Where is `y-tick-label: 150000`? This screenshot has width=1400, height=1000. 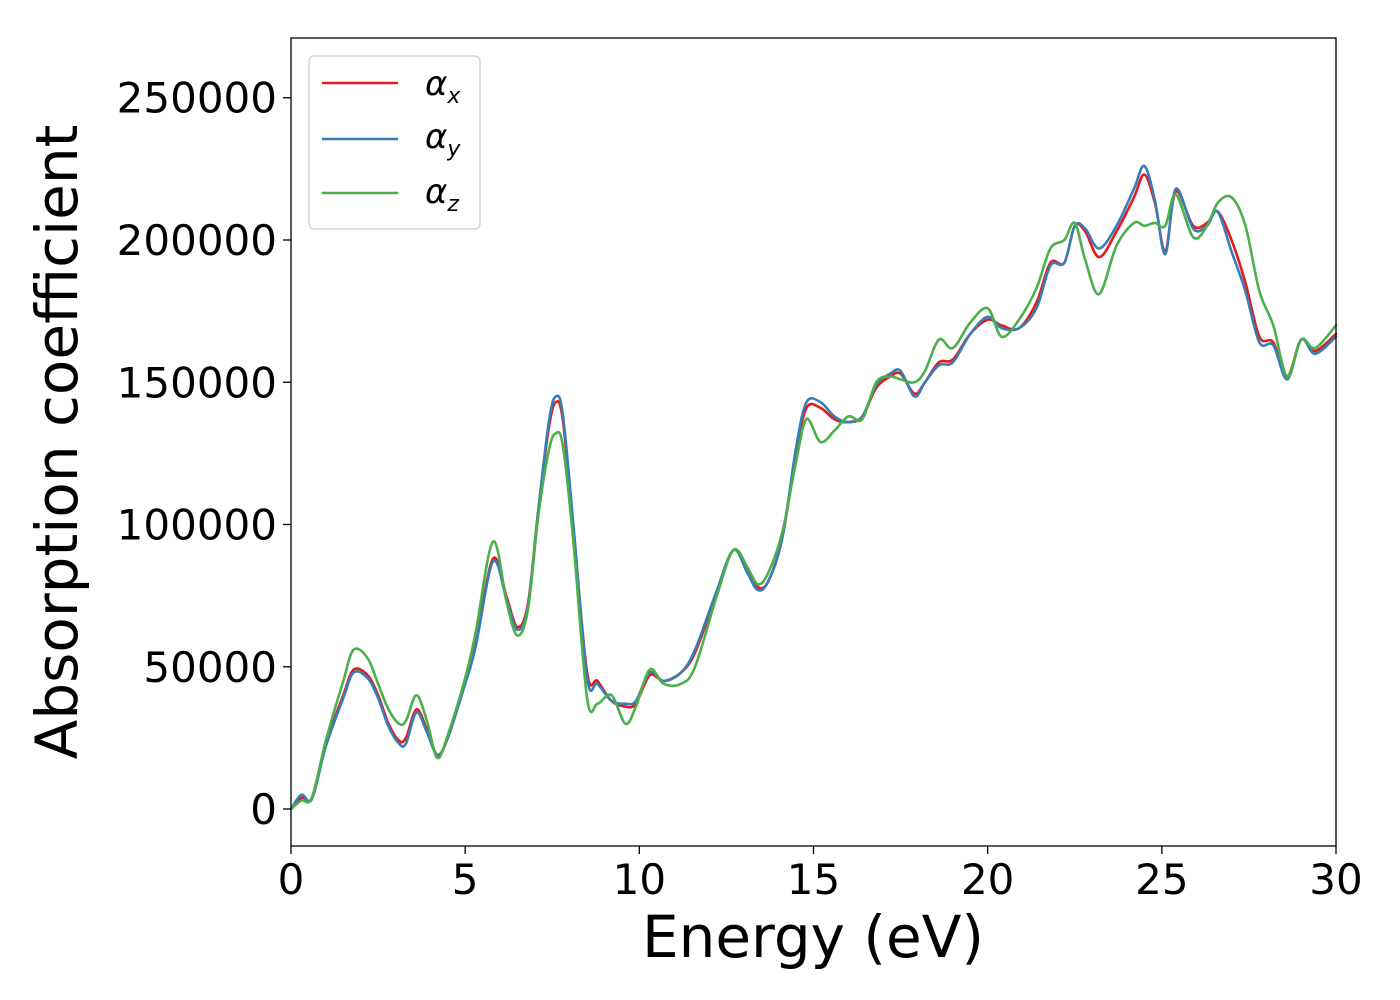 y-tick-label: 150000 is located at coordinates (197, 382).